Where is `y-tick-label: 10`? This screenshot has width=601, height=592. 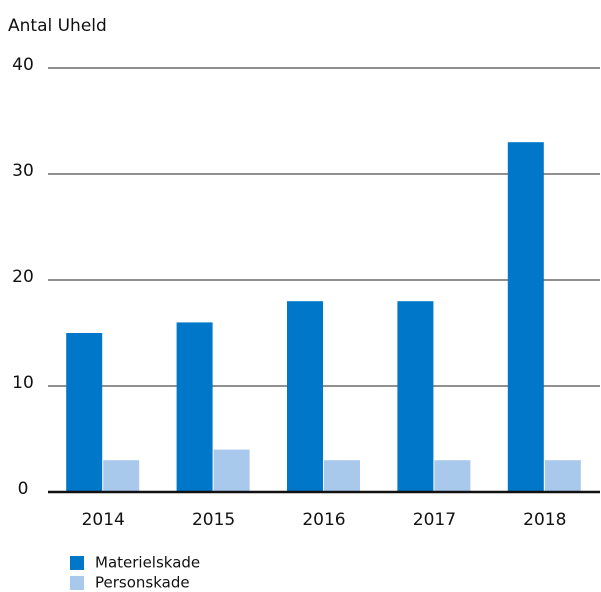
y-tick-label: 10 is located at coordinates (23, 383).